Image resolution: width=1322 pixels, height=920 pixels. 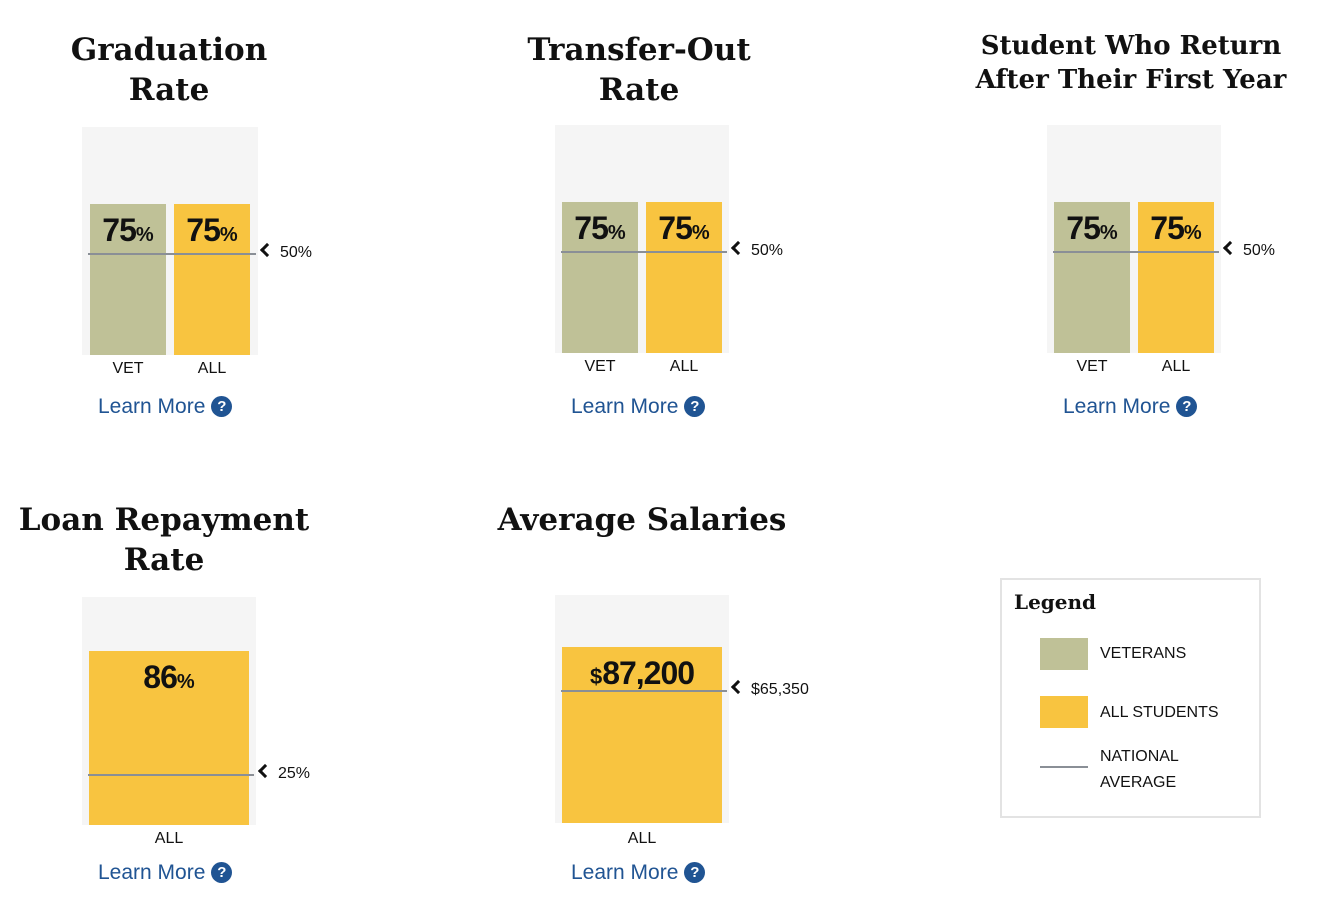 I want to click on chart-title: Transfer-Out Rate, so click(x=639, y=70).